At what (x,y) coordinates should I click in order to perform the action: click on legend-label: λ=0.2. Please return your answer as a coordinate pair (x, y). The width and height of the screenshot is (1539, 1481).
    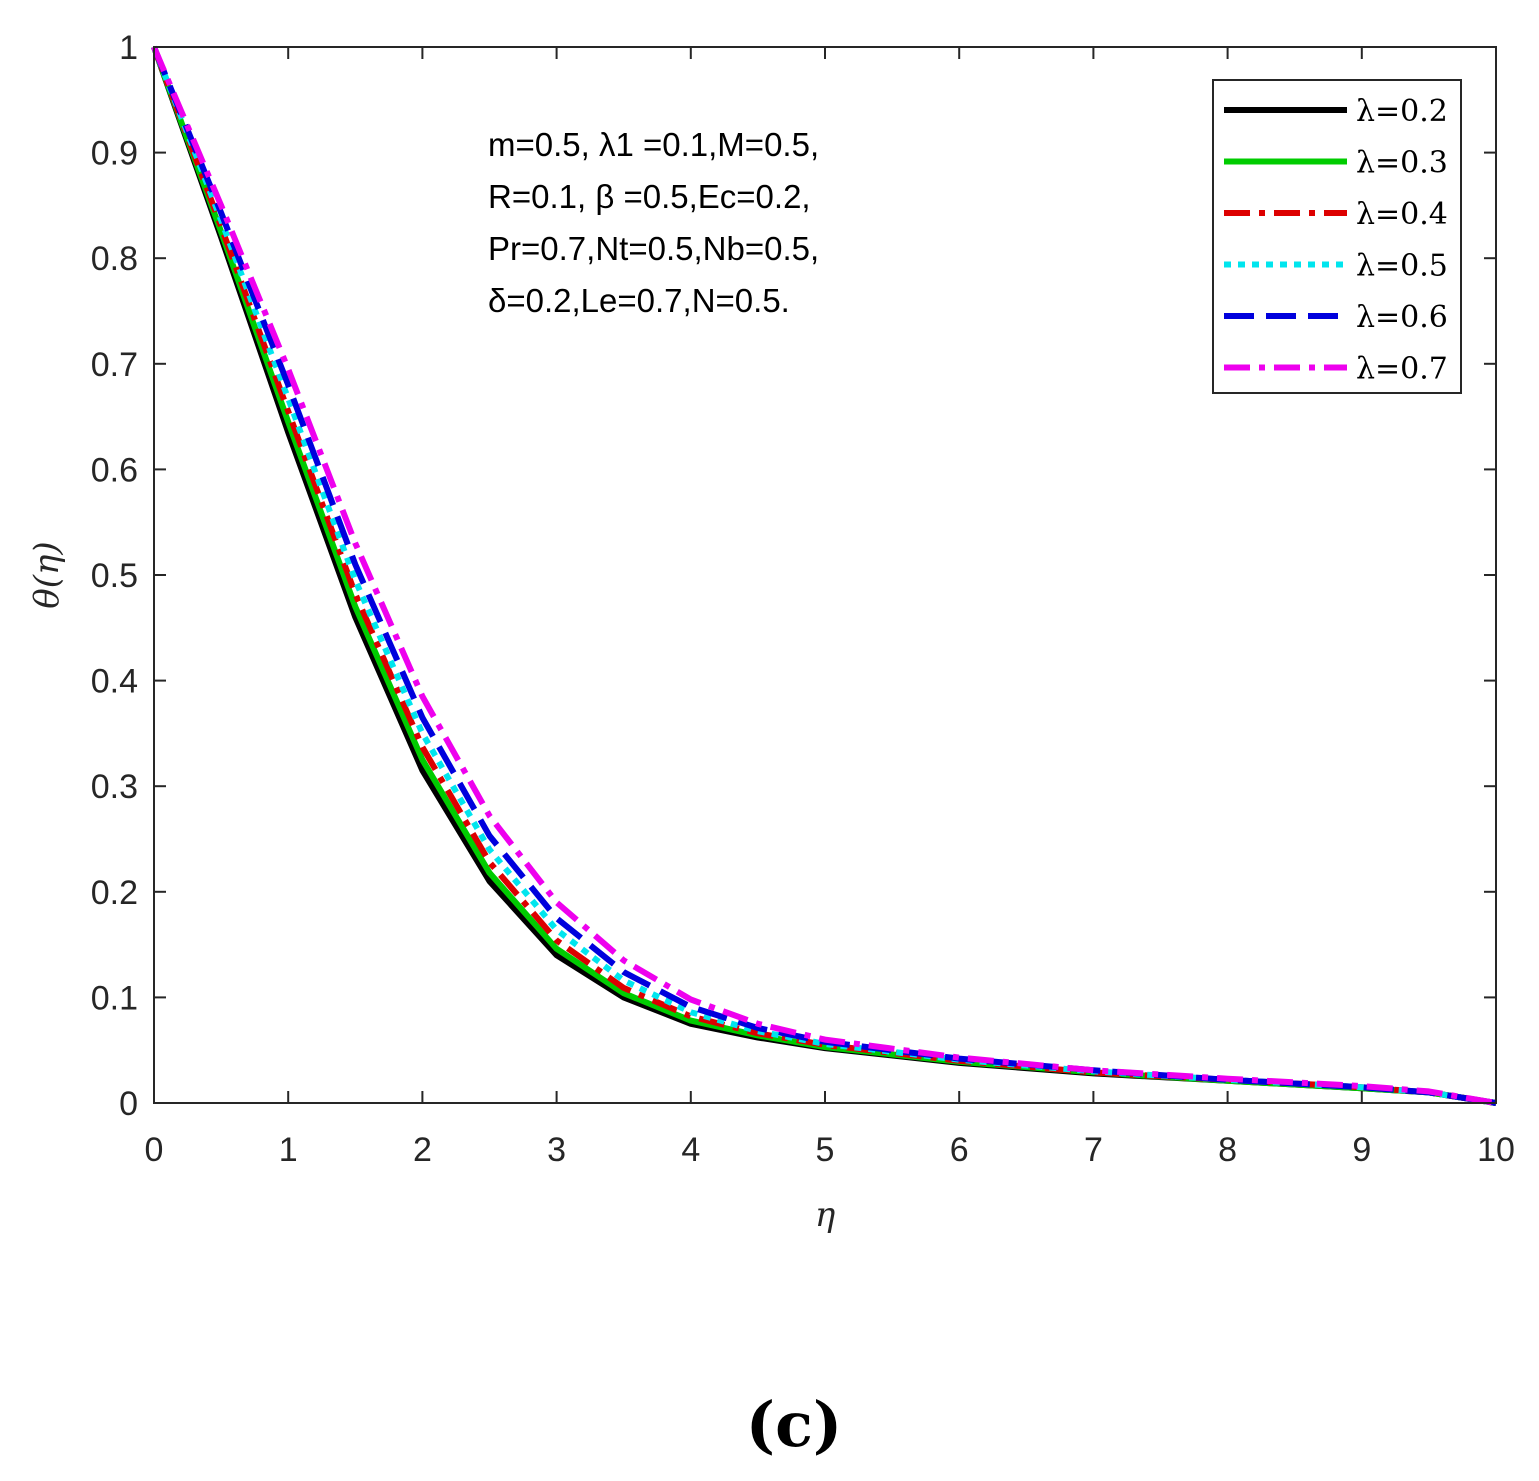
    Looking at the image, I should click on (1402, 111).